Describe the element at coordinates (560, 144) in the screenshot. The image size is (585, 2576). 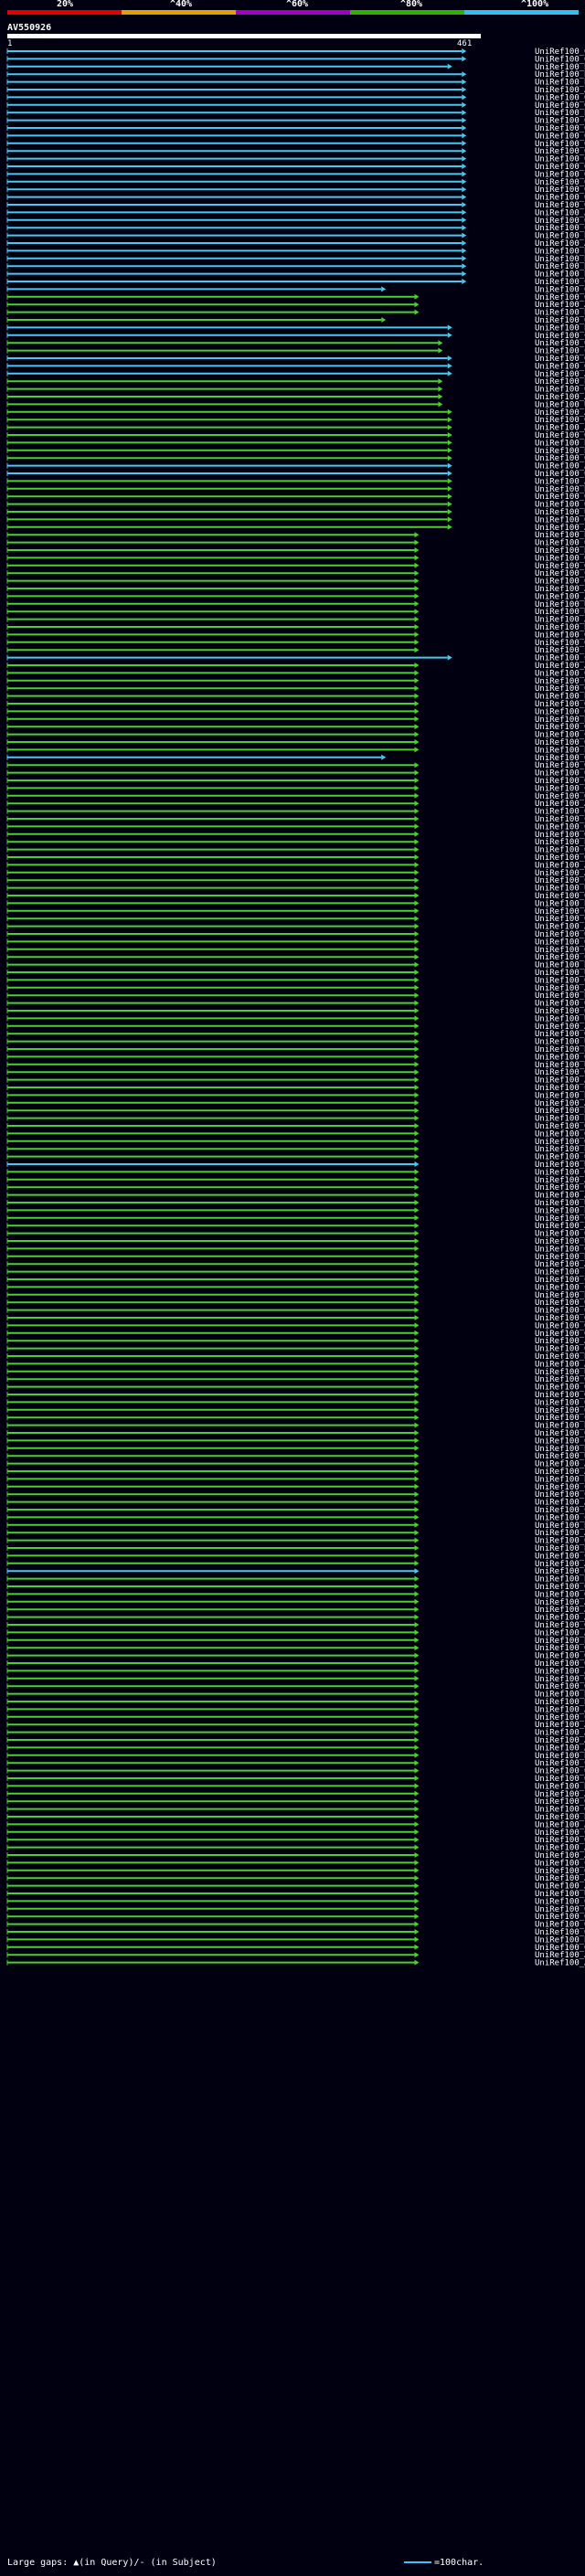
I see `hit-label: UniRef100_Q9ZTS0` at that location.